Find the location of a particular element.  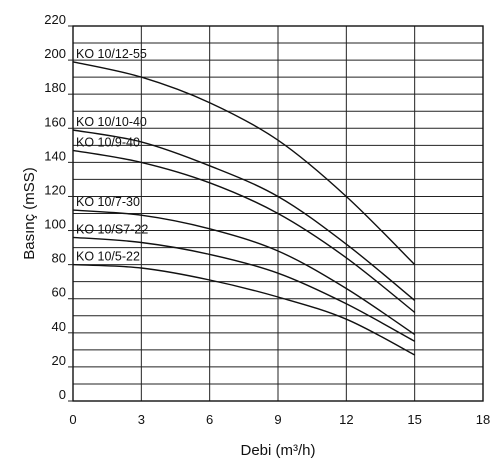

y-tick-label: 180 is located at coordinates (55, 87).